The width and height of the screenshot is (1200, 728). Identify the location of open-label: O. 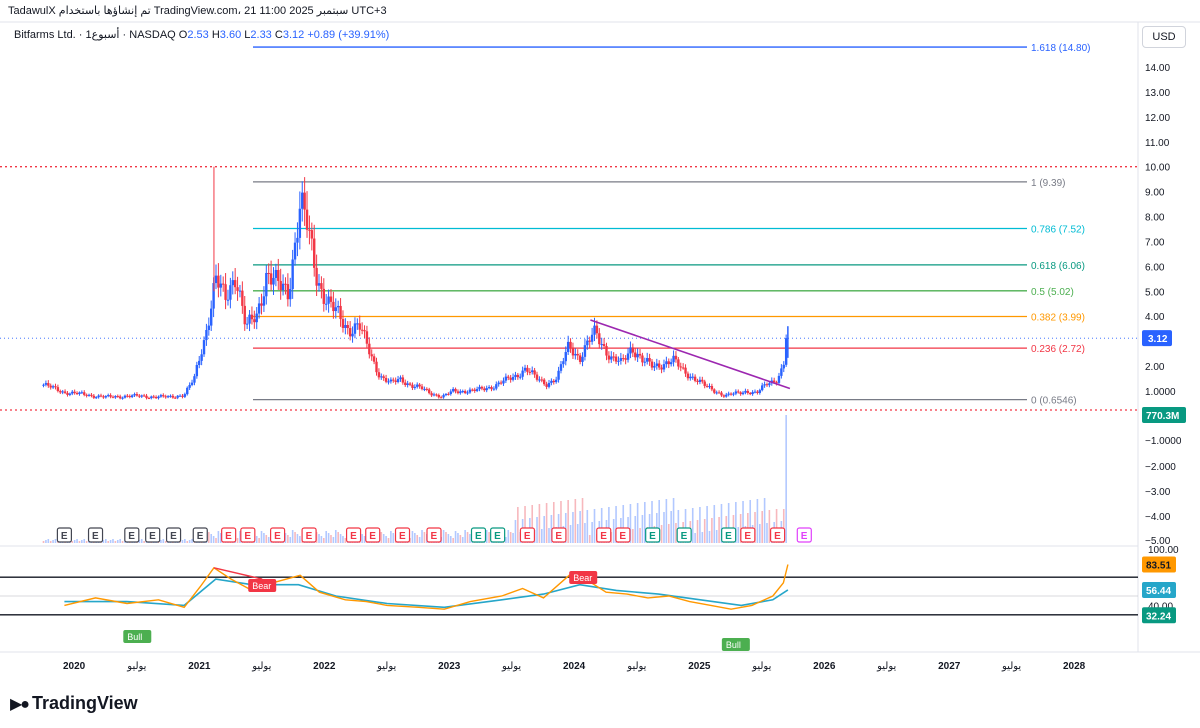
(183, 35).